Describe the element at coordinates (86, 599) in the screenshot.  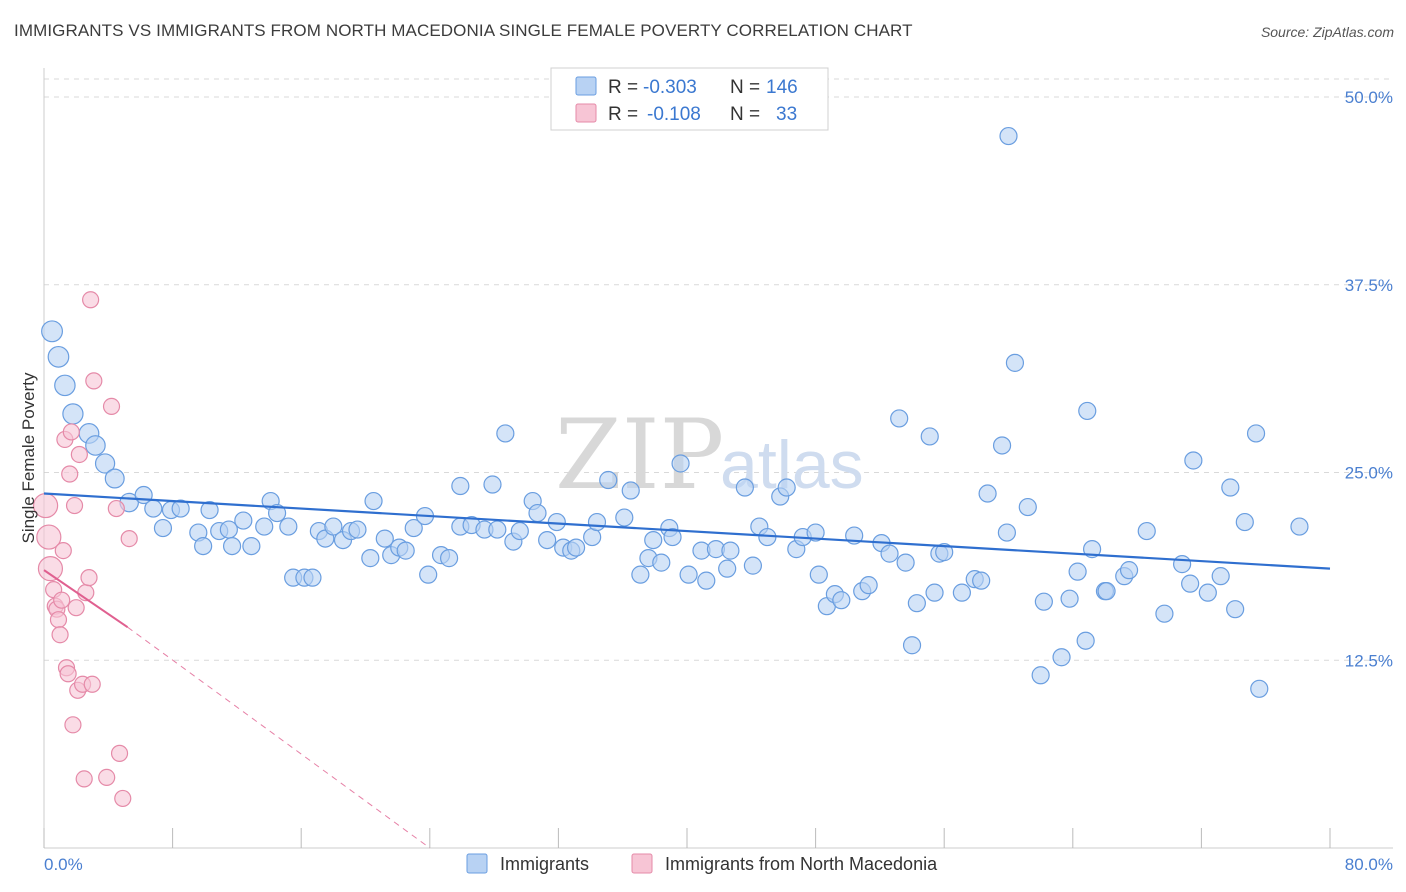
I see `trend-line-north-macedonia` at that location.